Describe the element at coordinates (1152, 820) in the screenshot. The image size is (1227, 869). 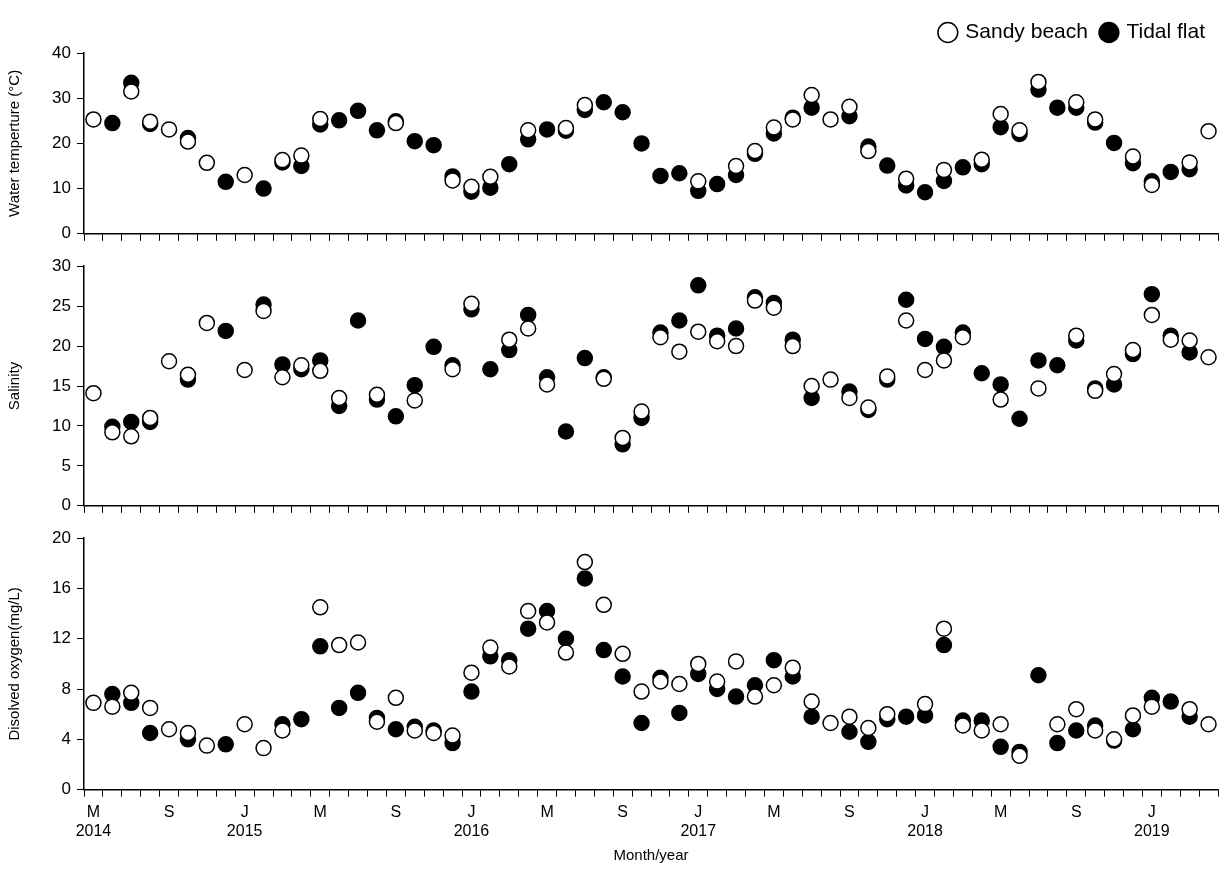
I see `x-tick-label: J 2019` at that location.